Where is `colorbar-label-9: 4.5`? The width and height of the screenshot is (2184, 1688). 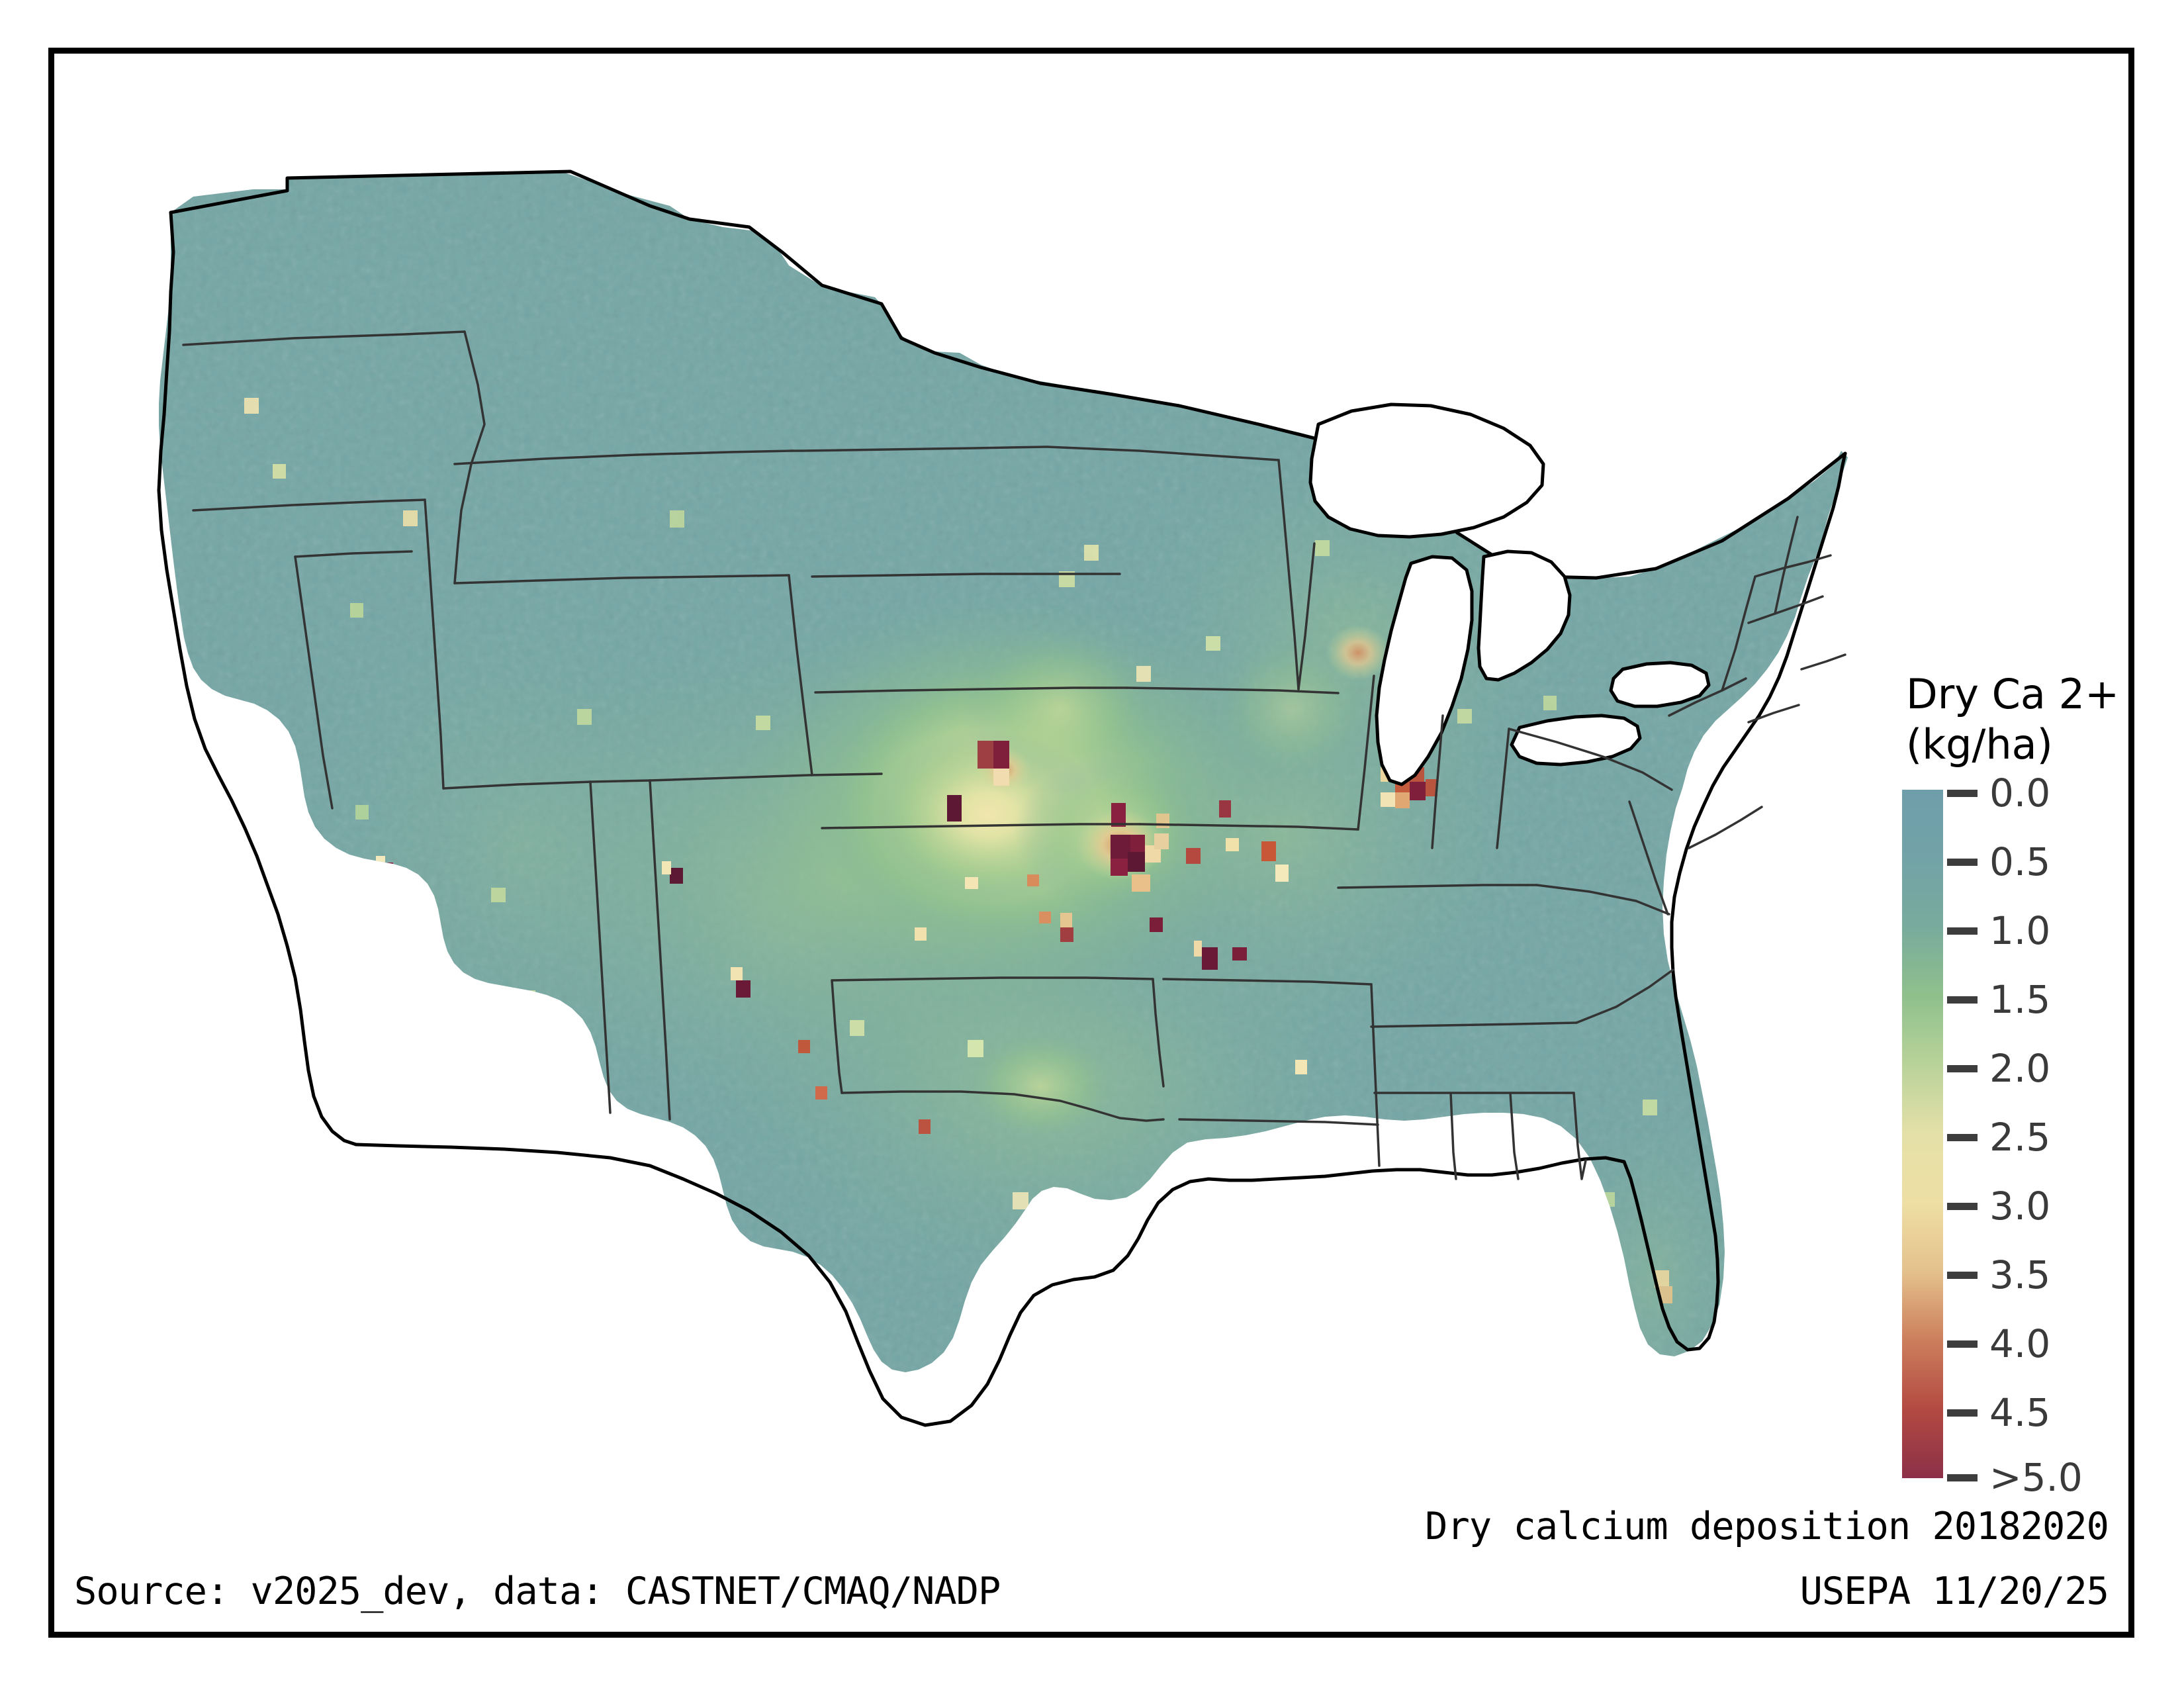 colorbar-label-9: 4.5 is located at coordinates (2020, 1412).